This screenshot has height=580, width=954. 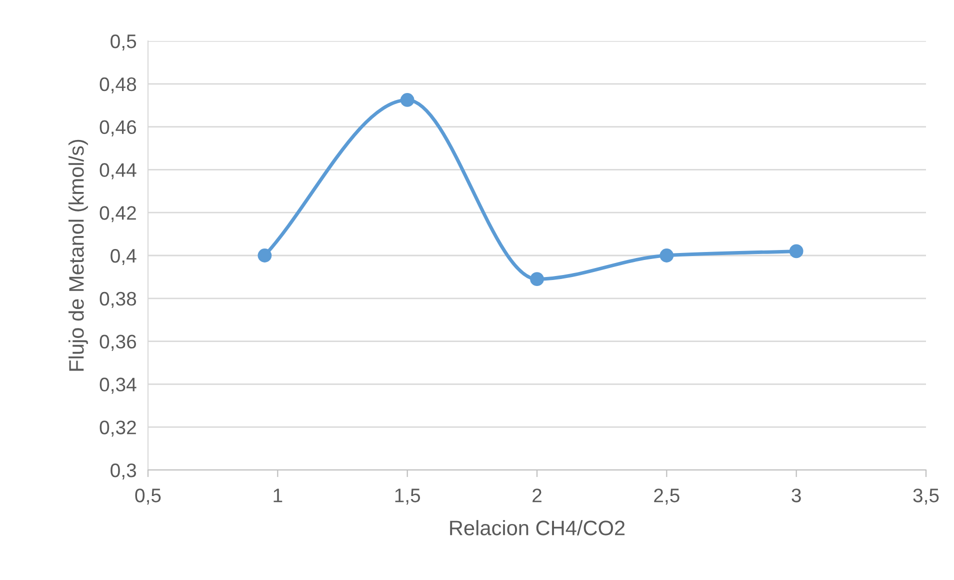 I want to click on x-tick-label: 3, so click(x=796, y=495).